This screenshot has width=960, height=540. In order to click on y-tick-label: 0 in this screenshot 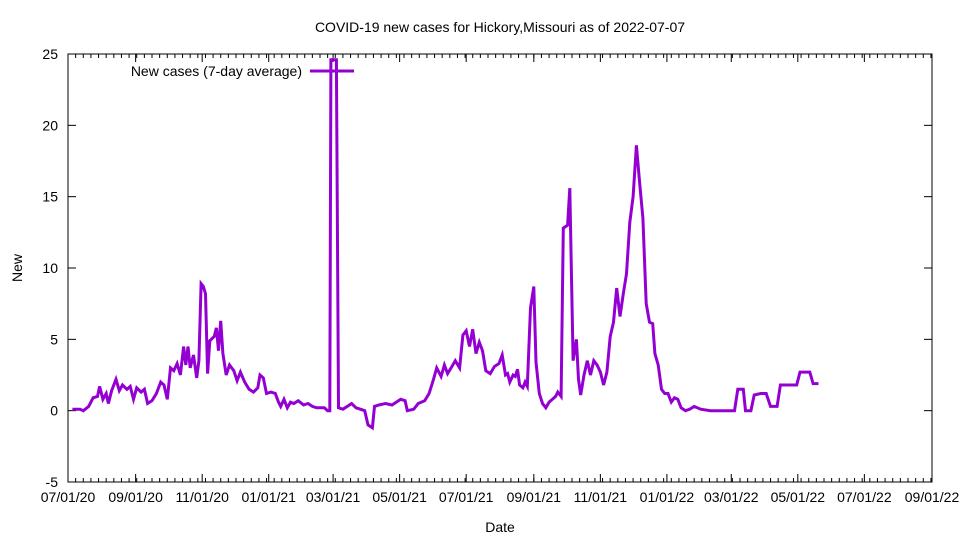, I will do `click(54, 411)`.